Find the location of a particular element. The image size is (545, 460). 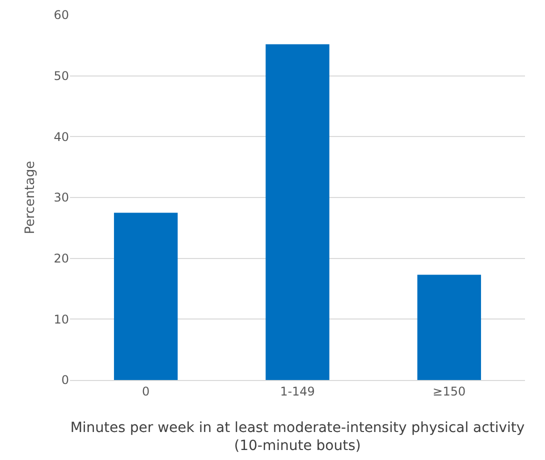

x-tick-label: ≥150 is located at coordinates (449, 391).